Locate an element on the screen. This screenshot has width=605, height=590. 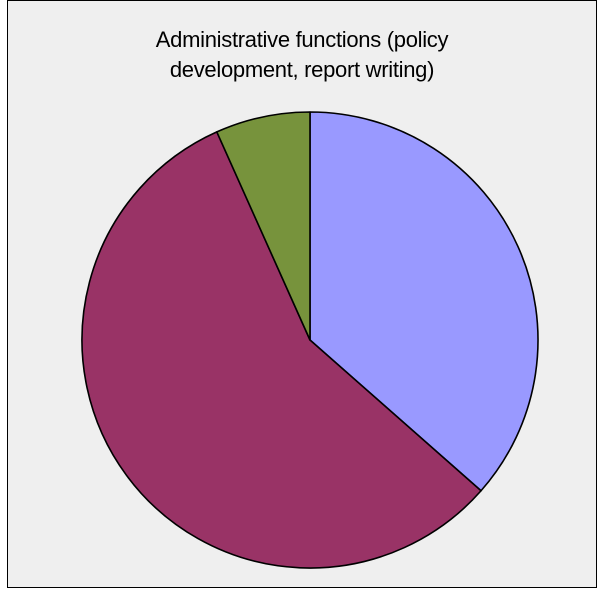
chart-title-line-2: development, report writing) is located at coordinates (302, 69).